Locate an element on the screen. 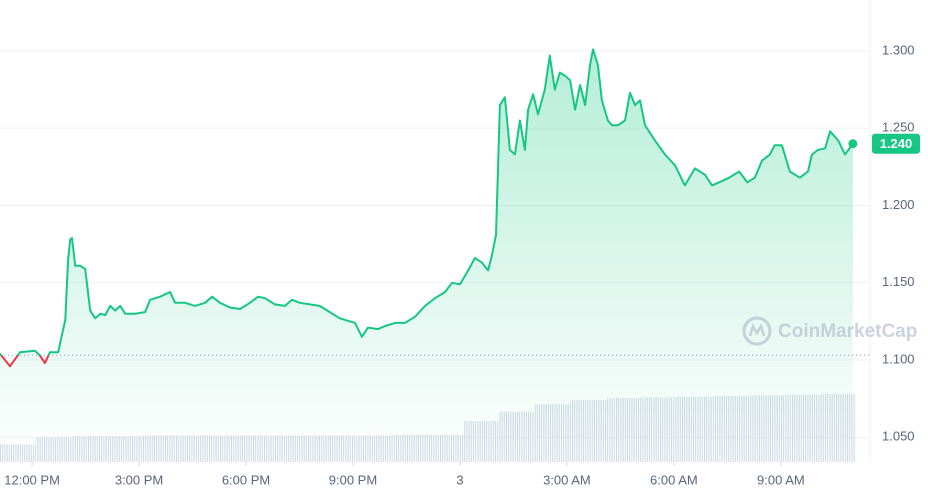  watermark-logo is located at coordinates (757, 331).